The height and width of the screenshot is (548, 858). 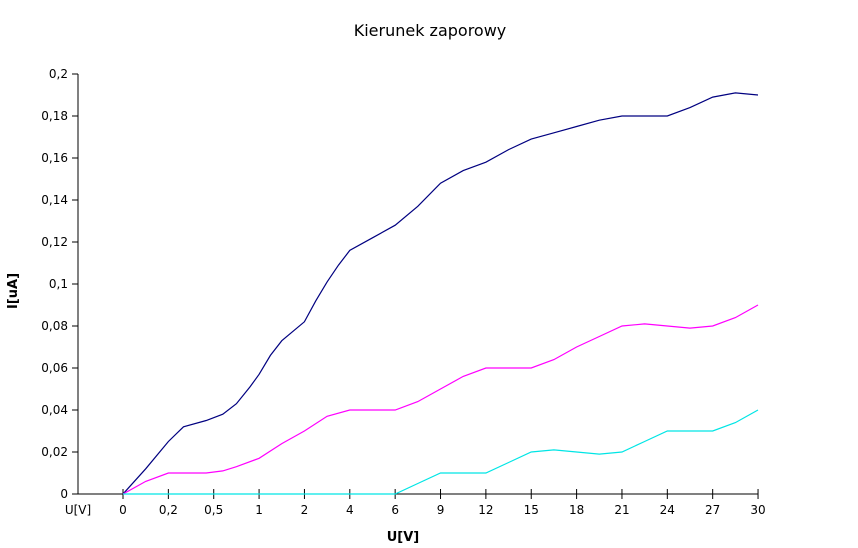 I want to click on x-tick-label: 12, so click(x=485, y=510).